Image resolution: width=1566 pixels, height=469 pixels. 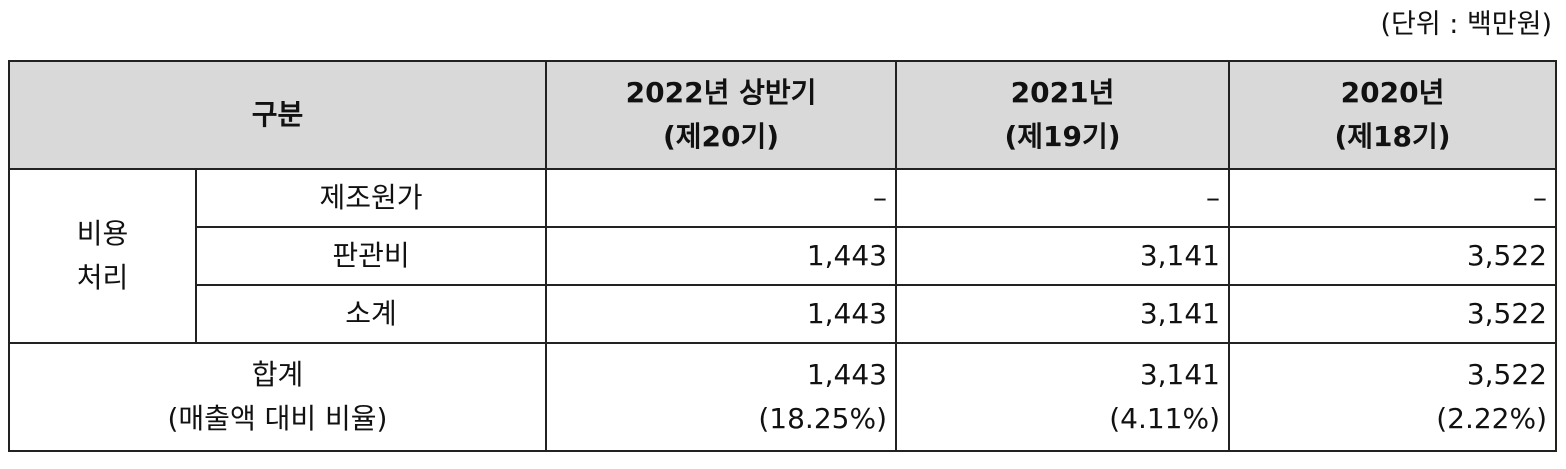 What do you see at coordinates (1392, 136) in the screenshot?
I see `text: (제18기)` at bounding box center [1392, 136].